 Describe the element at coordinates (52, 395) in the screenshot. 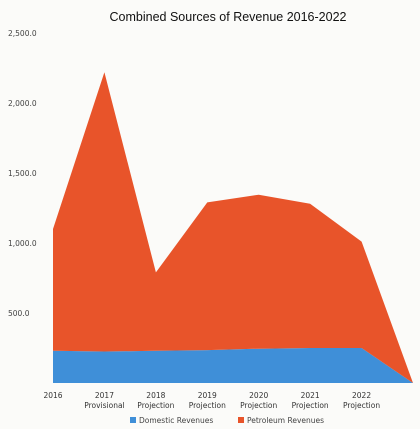

I see `x-tick-label: 2016` at that location.